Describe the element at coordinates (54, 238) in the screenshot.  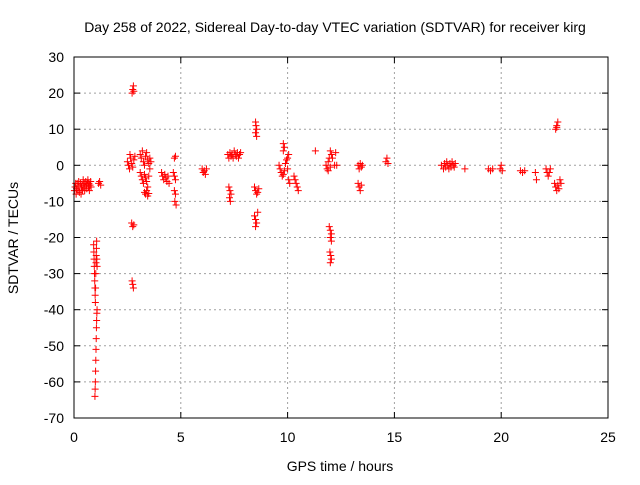
I see `y-tick-label: -20` at that location.